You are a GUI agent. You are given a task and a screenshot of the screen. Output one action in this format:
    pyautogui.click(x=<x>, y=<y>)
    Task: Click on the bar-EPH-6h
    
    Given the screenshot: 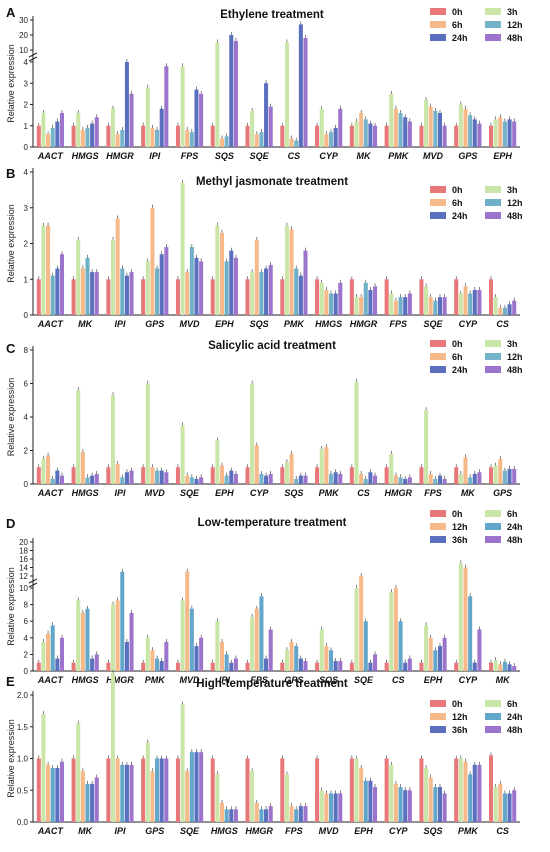 What is the action you would take?
    pyautogui.click(x=500, y=132)
    